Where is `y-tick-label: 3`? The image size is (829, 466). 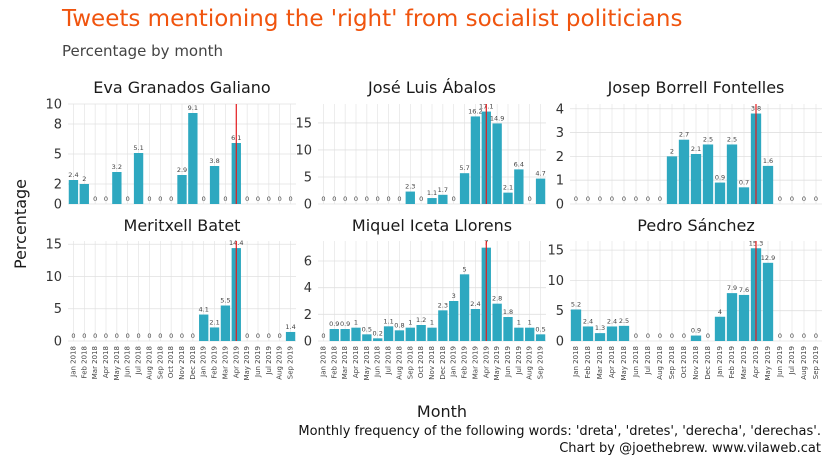
y-tick-label: 3 is located at coordinates (560, 133).